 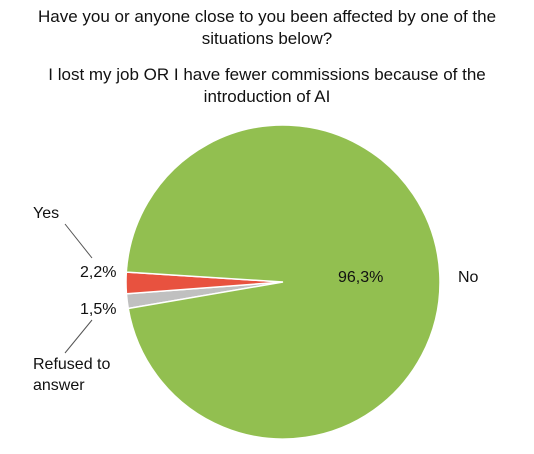 What do you see at coordinates (98, 272) in the screenshot?
I see `value-label: 2,2%` at bounding box center [98, 272].